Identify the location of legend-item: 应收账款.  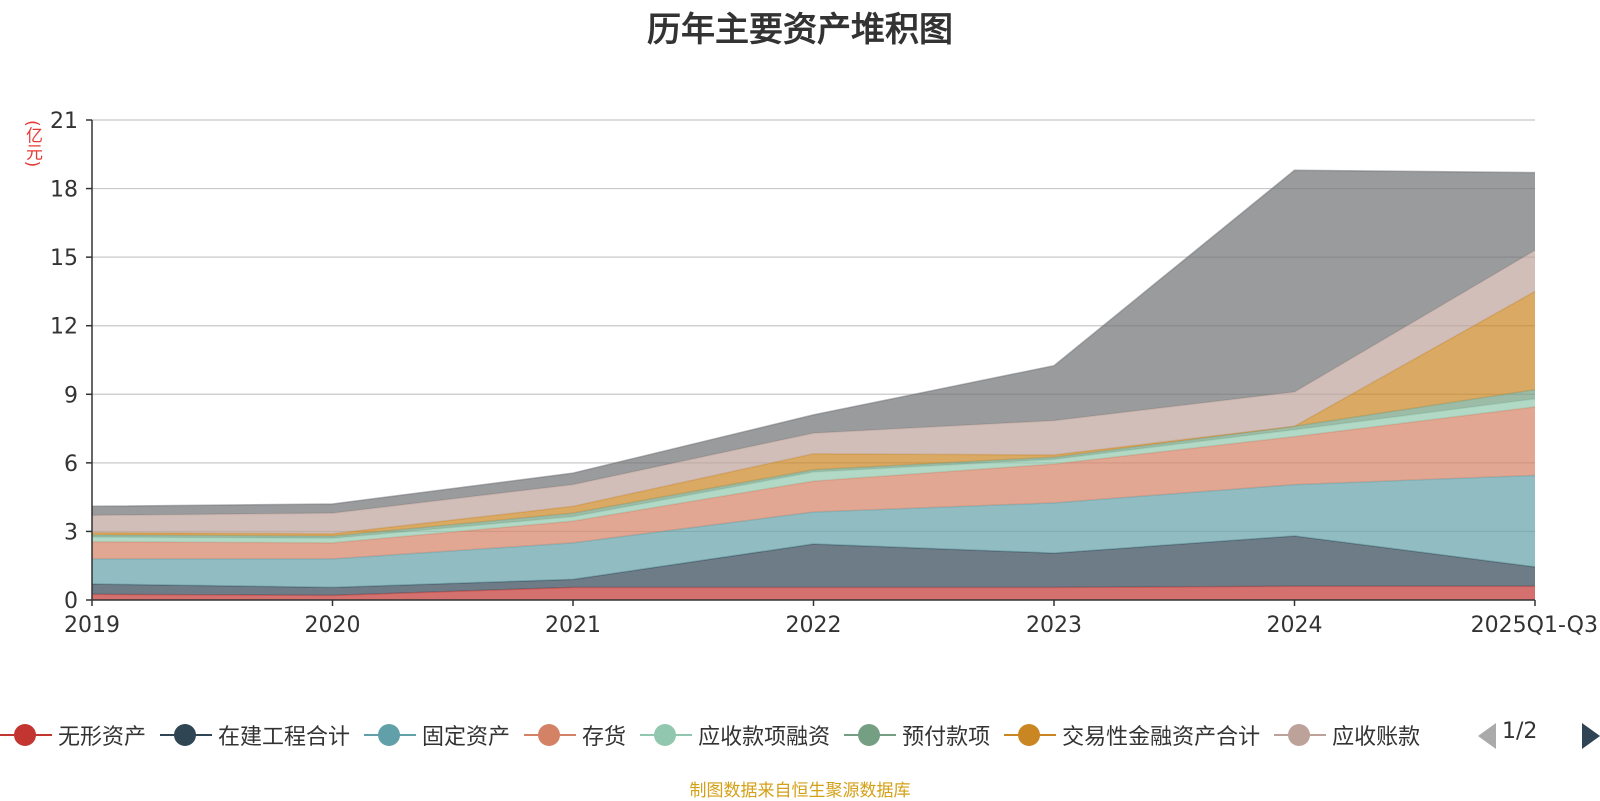
(1347, 735).